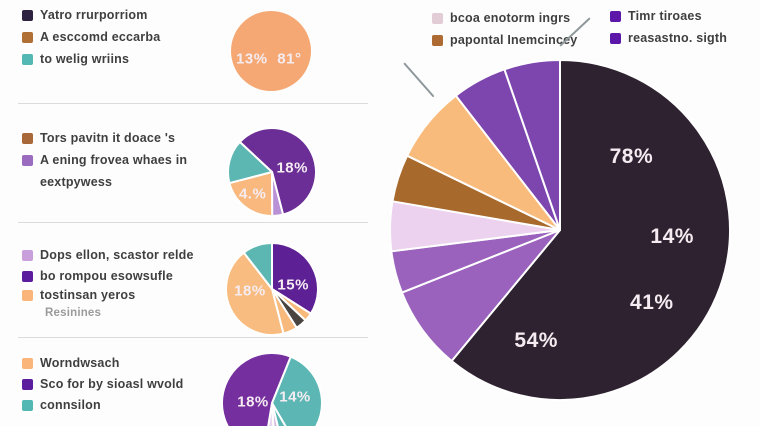  I want to click on legend-item-label: papontal Inemcincey, so click(514, 40).